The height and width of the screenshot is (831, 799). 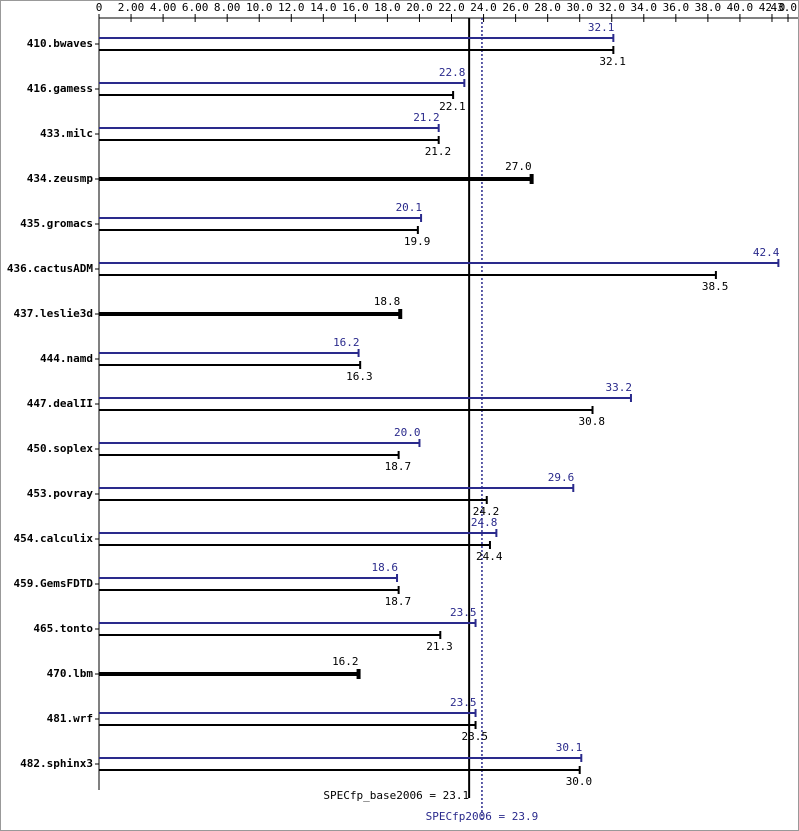 What do you see at coordinates (60, 43) in the screenshot?
I see `category-label: 410.bwaves` at bounding box center [60, 43].